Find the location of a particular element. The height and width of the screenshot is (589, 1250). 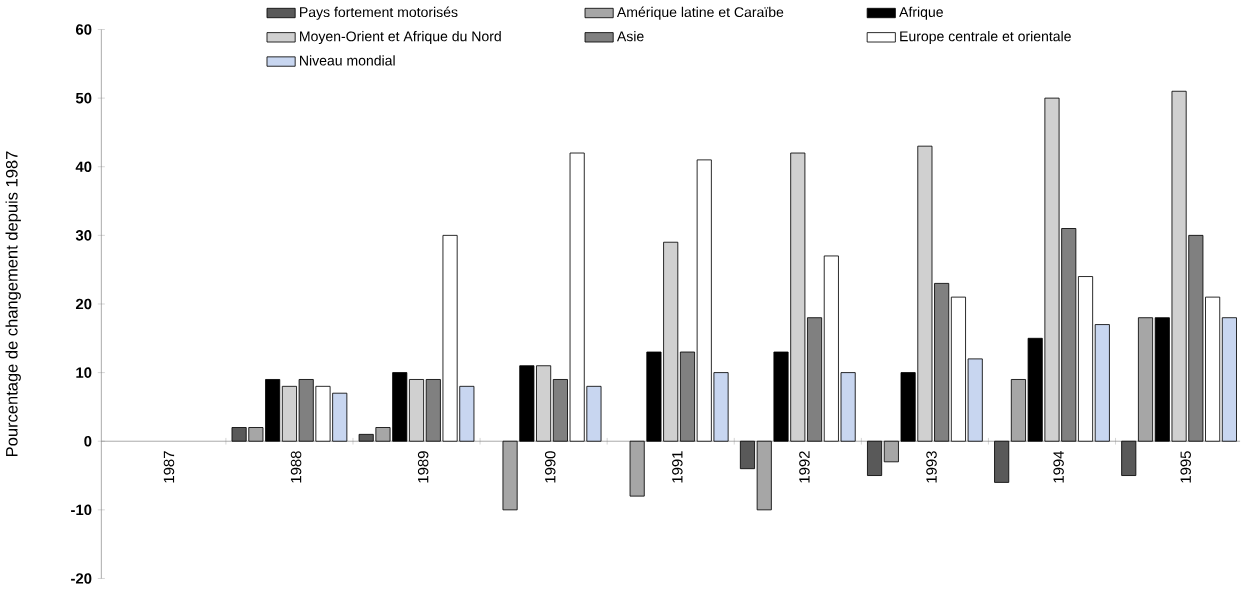

y-axis-title: Pourcentage de changement depuis 1987 is located at coordinates (13, 303).